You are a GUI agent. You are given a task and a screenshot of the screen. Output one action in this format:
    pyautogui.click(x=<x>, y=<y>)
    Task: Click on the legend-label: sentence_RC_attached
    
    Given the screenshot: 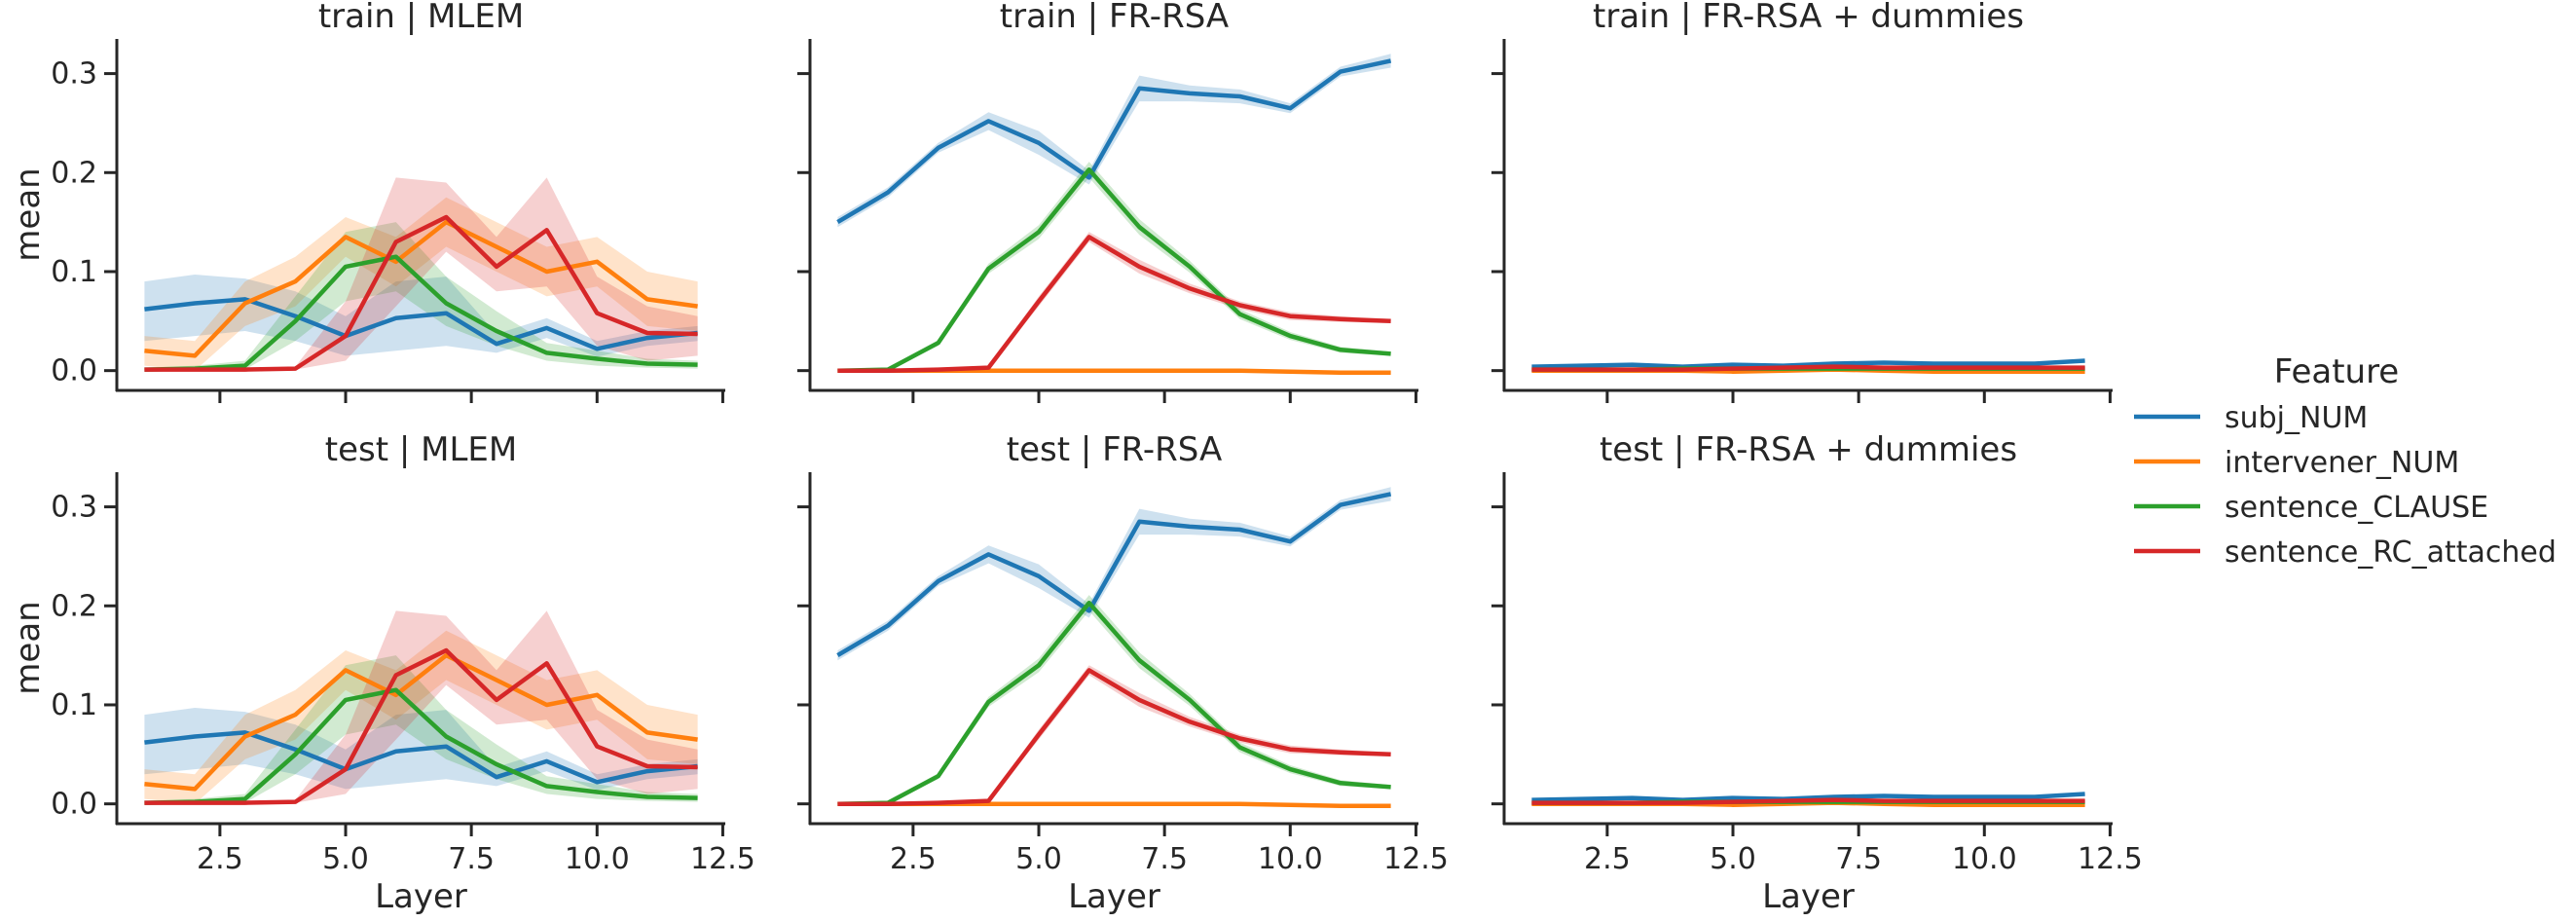 What is the action you would take?
    pyautogui.click(x=2391, y=552)
    